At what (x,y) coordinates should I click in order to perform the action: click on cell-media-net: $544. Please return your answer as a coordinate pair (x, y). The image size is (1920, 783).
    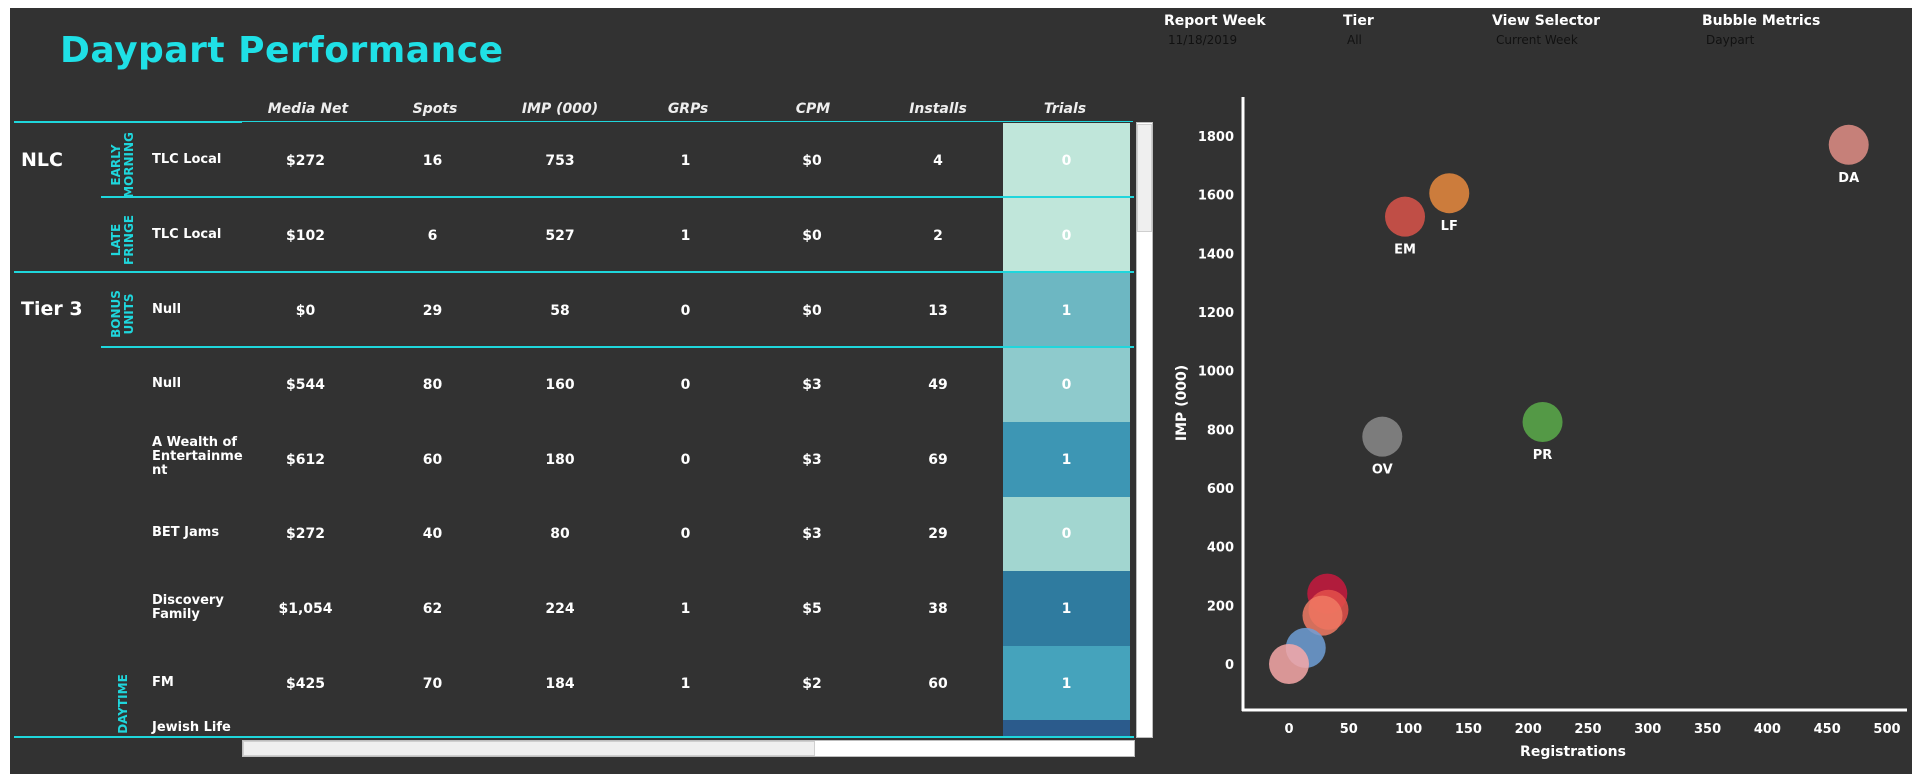
    Looking at the image, I should click on (305, 385).